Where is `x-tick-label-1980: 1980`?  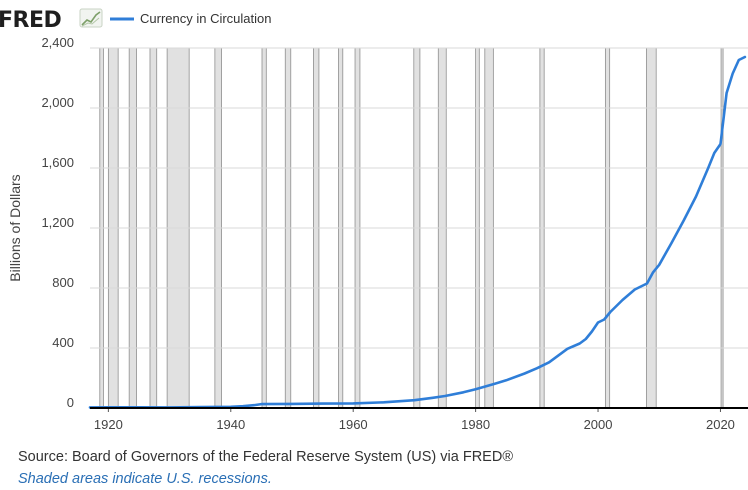
x-tick-label-1980: 1980 is located at coordinates (475, 424).